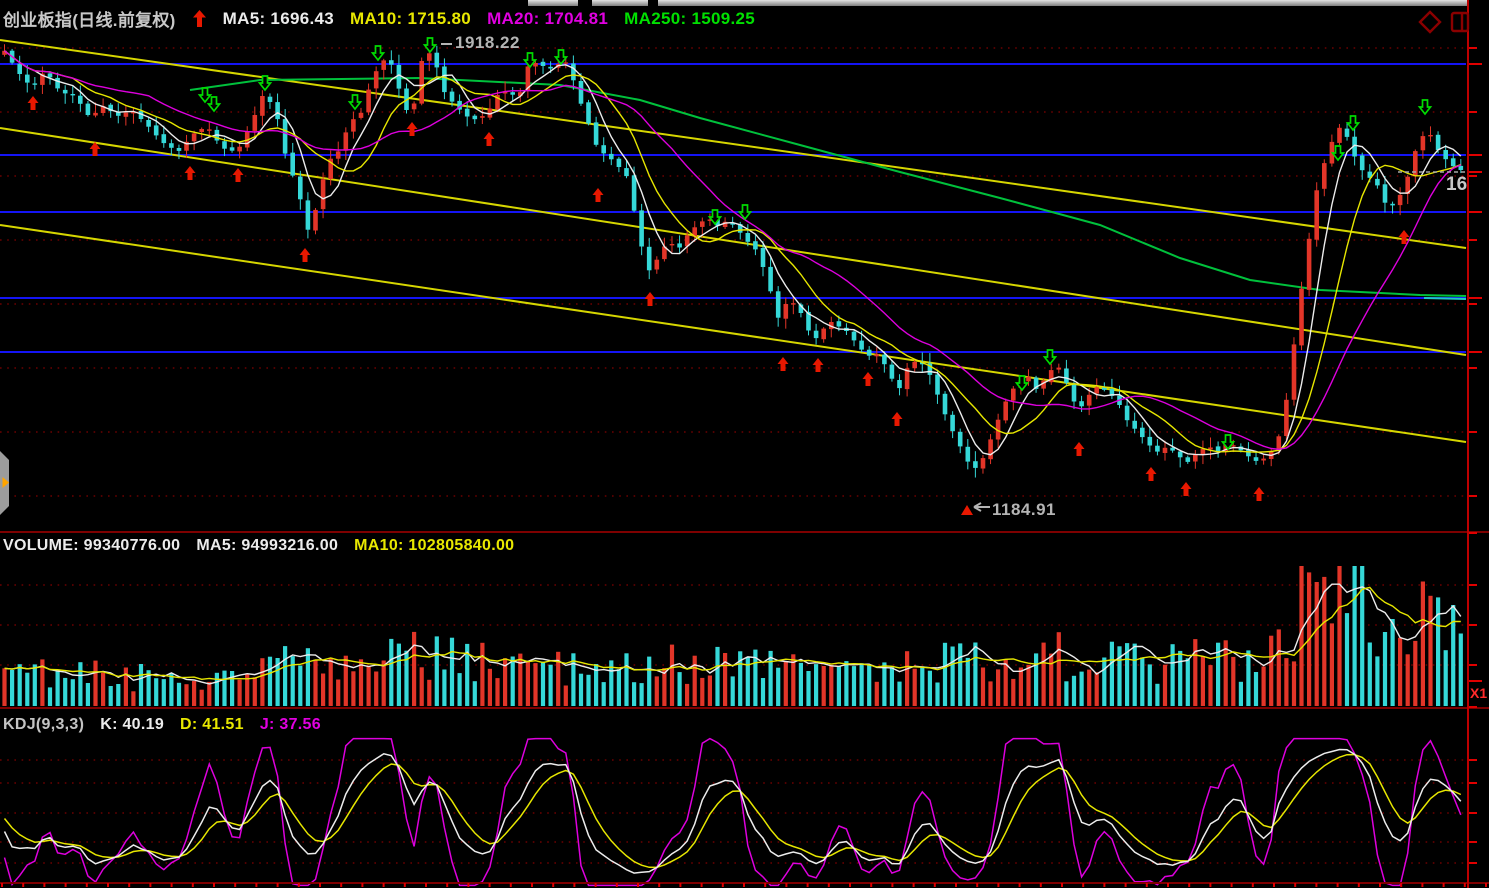 The height and width of the screenshot is (888, 1489). What do you see at coordinates (1460, 22) in the screenshot?
I see `split-window-icon` at bounding box center [1460, 22].